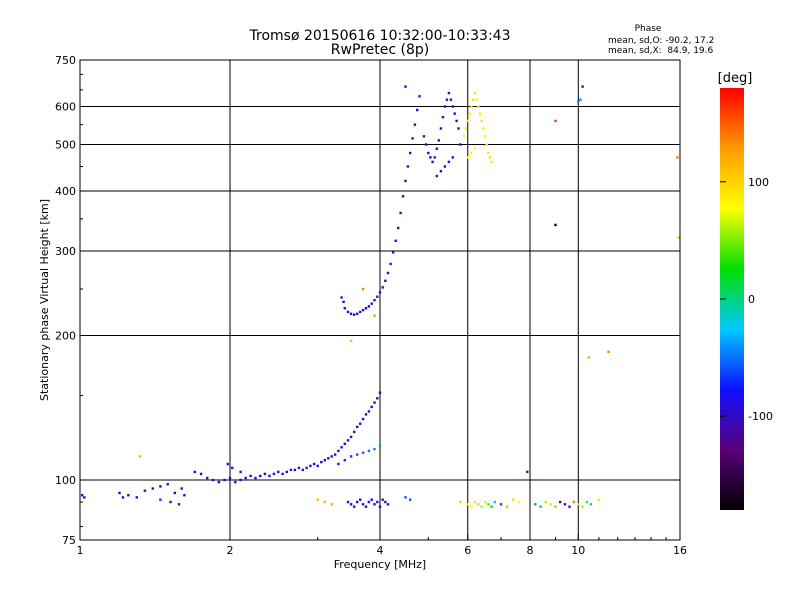 This screenshot has height=600, width=800. What do you see at coordinates (578, 550) in the screenshot?
I see `x-tick-label: 10` at bounding box center [578, 550].